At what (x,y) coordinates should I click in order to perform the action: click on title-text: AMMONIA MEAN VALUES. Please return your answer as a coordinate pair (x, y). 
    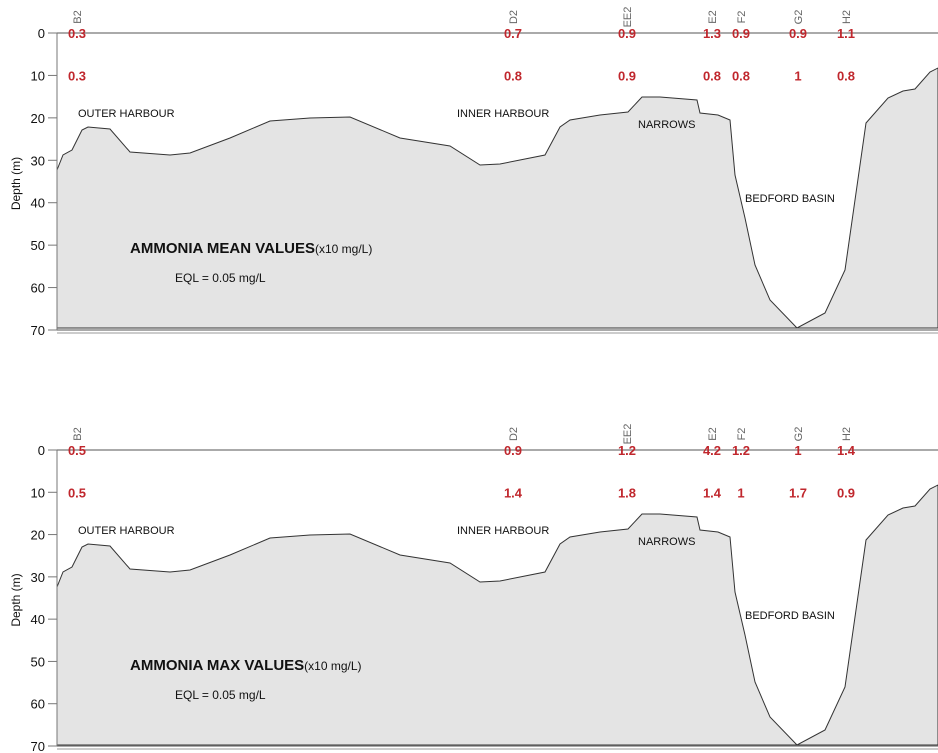
    Looking at the image, I should click on (222, 248).